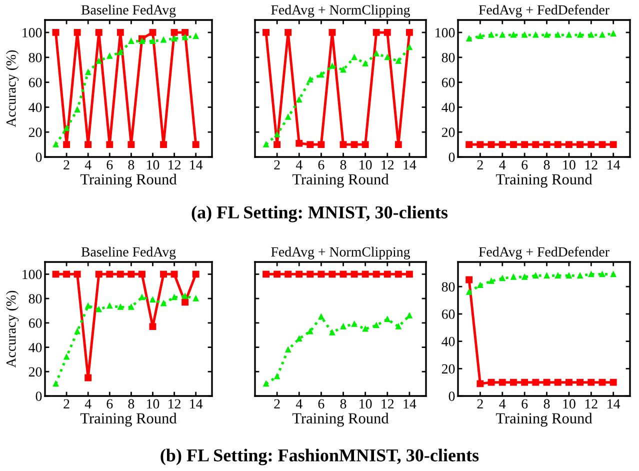 The height and width of the screenshot is (471, 639). Describe the element at coordinates (39, 157) in the screenshot. I see `y-tick-label: 0` at that location.